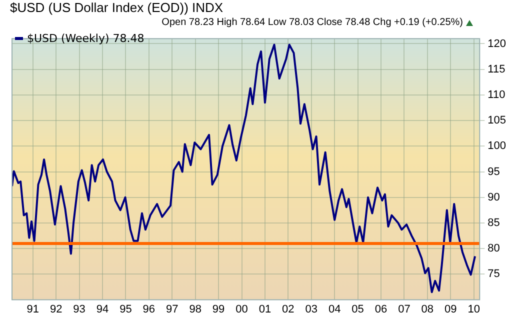  I want to click on x-tick-label: 91, so click(33, 309).